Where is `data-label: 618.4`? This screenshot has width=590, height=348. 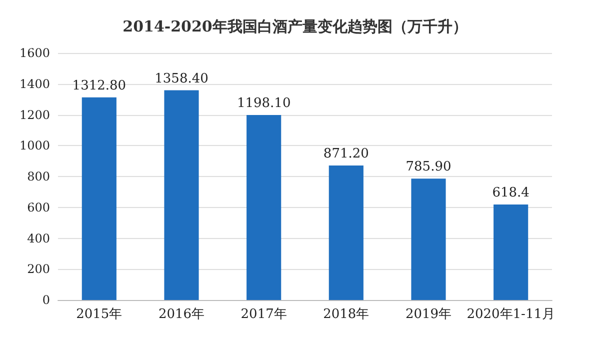
data-label: 618.4 is located at coordinates (511, 193).